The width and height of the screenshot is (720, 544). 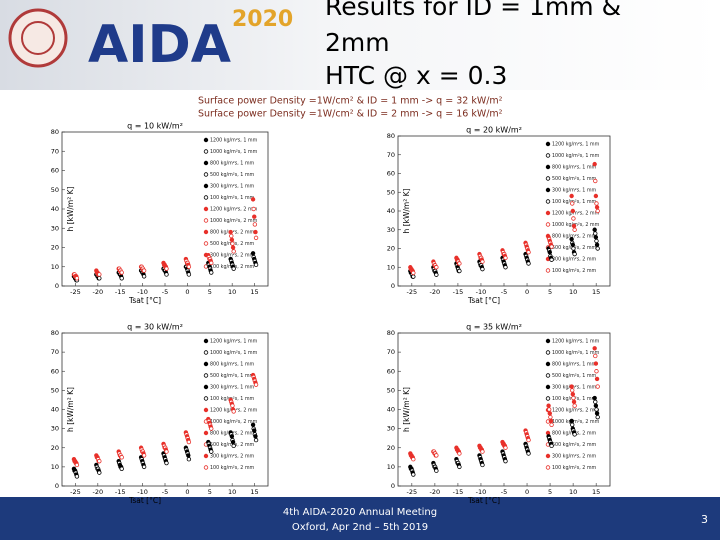 What do you see at coordinates (262, 19) in the screenshot?
I see `logo-year: 2020` at bounding box center [262, 19].